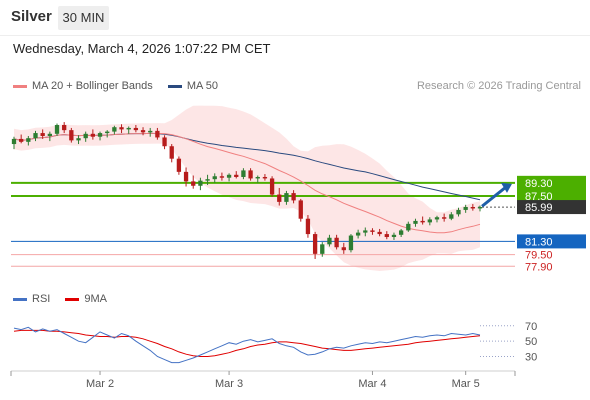  What do you see at coordinates (83, 18) in the screenshot?
I see `timeframe-button: 30 MIN` at bounding box center [83, 18].